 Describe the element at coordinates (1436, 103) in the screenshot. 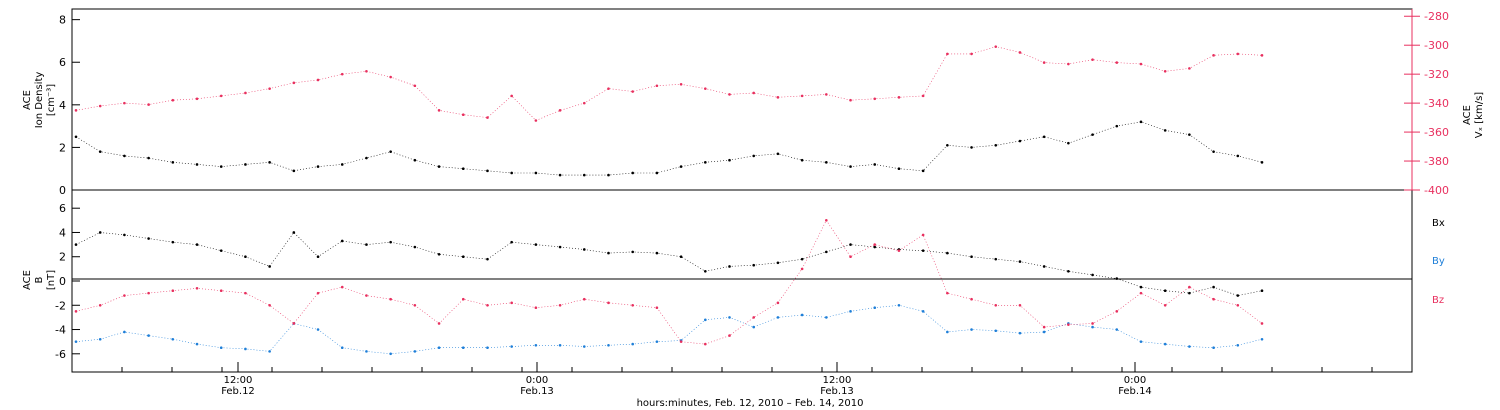

I see `ytick-right-label: -340` at that location.